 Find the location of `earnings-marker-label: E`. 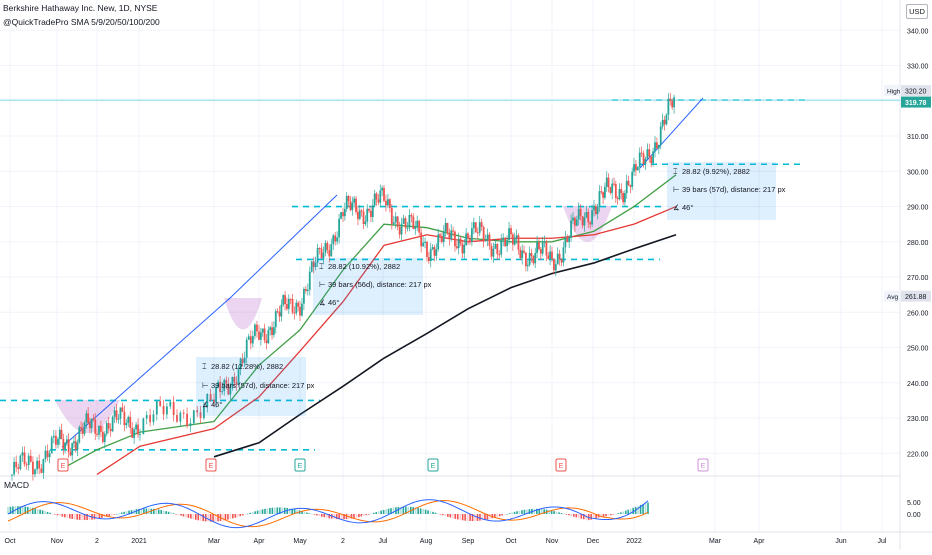

earnings-marker-label: E is located at coordinates (63, 466).